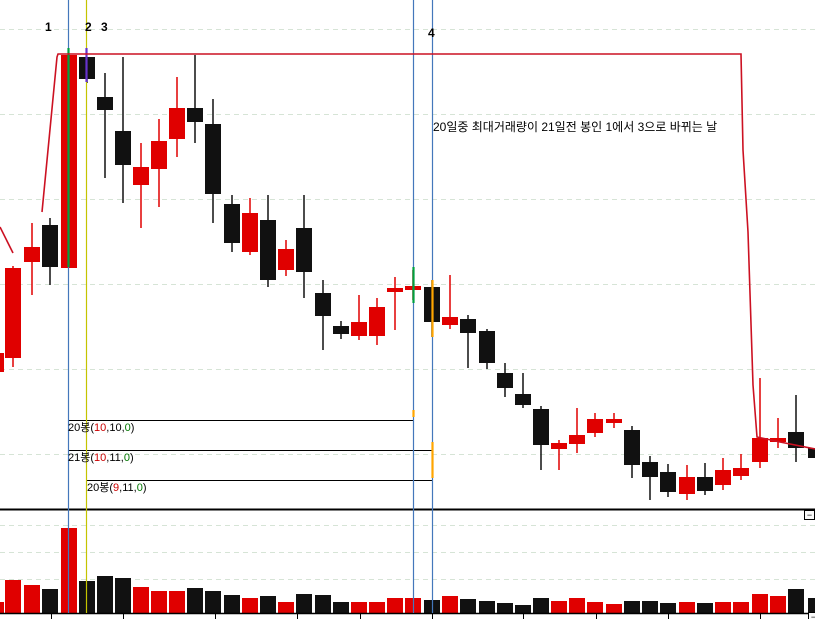  I want to click on corner-minimize-button: −, so click(811, 615).